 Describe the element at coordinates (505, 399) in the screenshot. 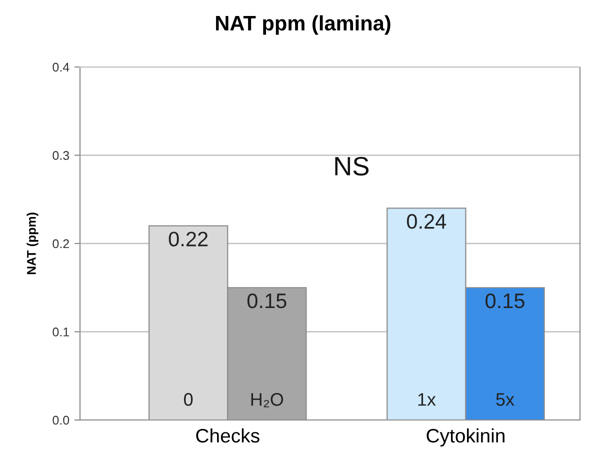

I see `annotation: 5x` at that location.